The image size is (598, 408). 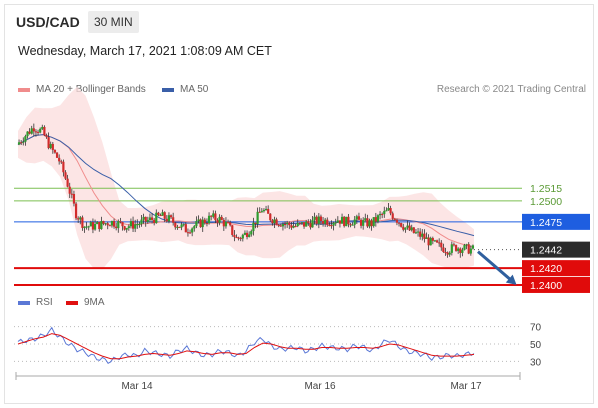 I want to click on legend-rsi: RSI, so click(x=35, y=302).